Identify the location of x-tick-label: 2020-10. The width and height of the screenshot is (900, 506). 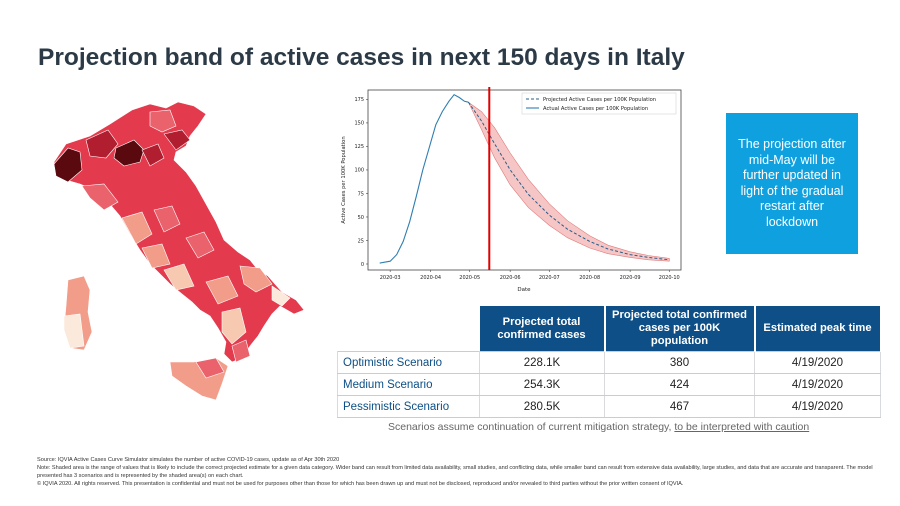
(669, 278).